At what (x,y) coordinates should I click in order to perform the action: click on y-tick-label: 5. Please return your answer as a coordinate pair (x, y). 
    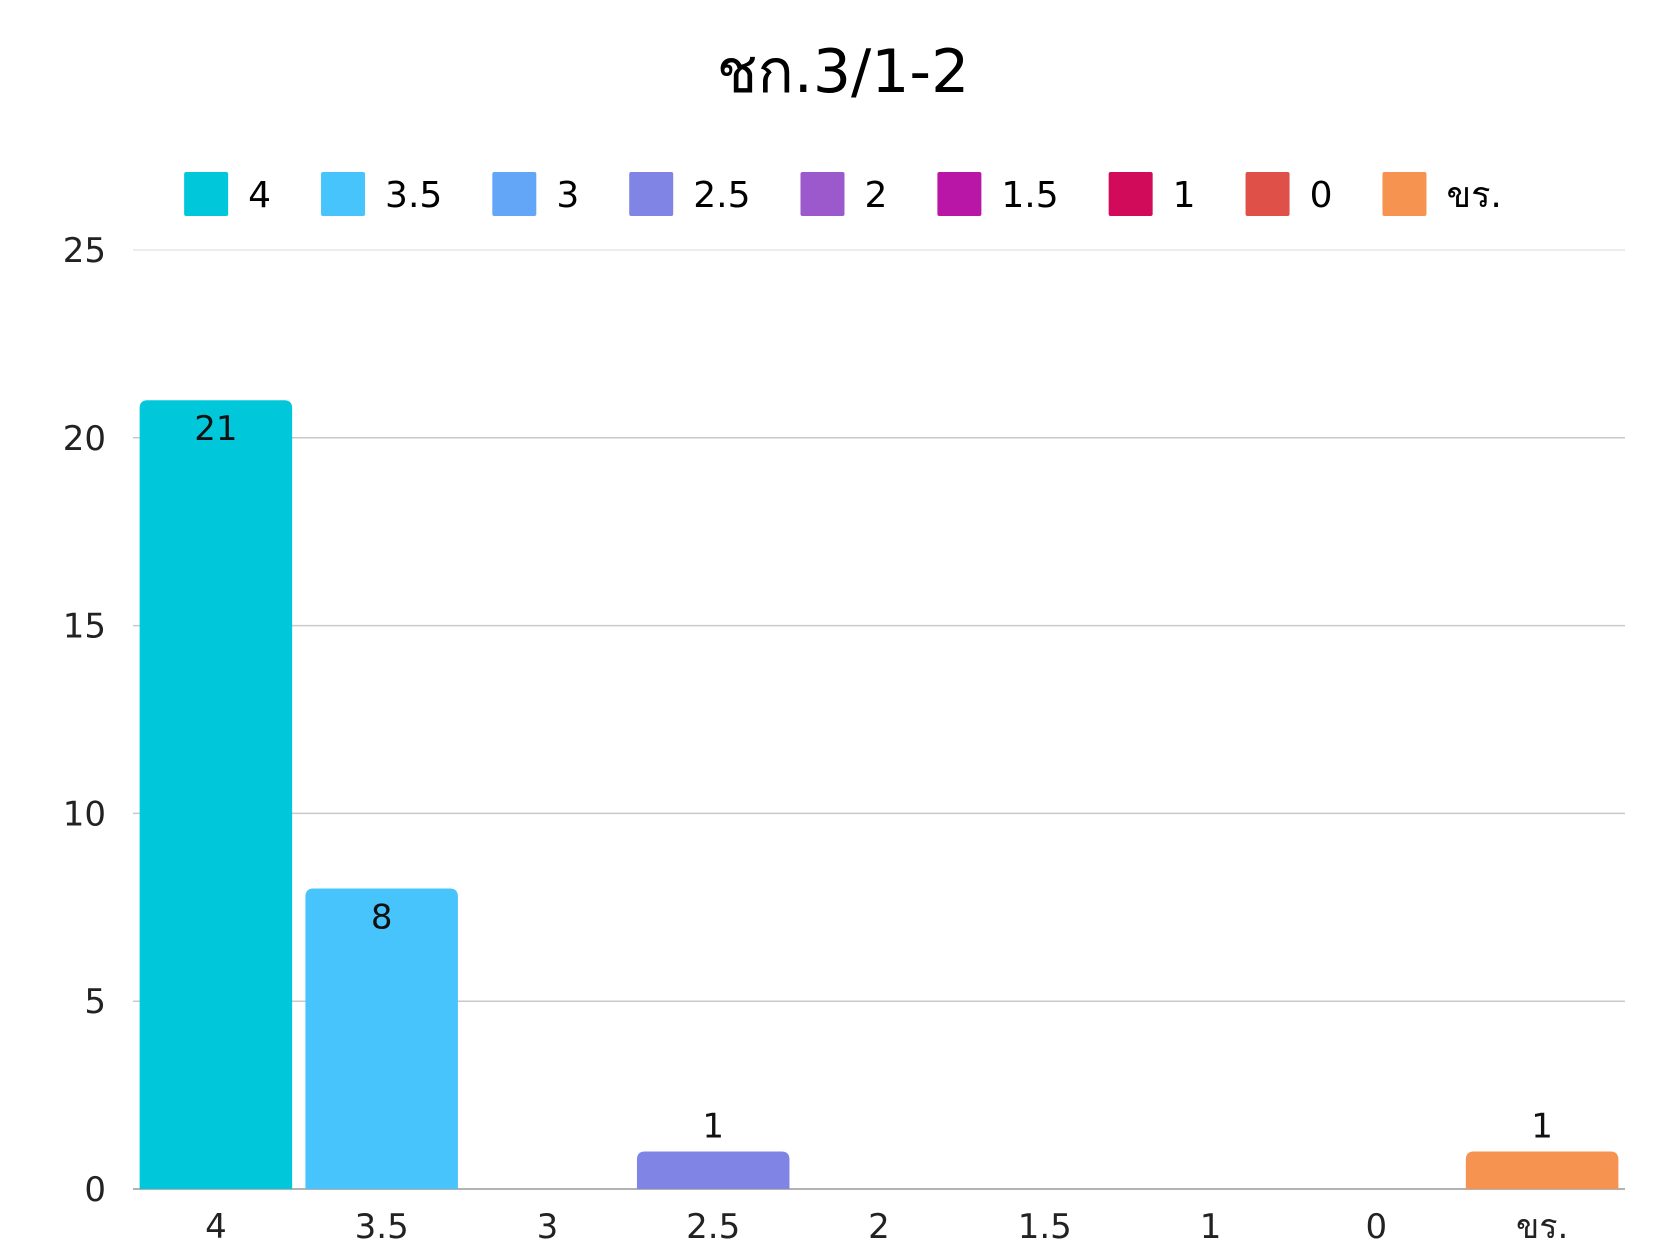
    Looking at the image, I should click on (95, 1002).